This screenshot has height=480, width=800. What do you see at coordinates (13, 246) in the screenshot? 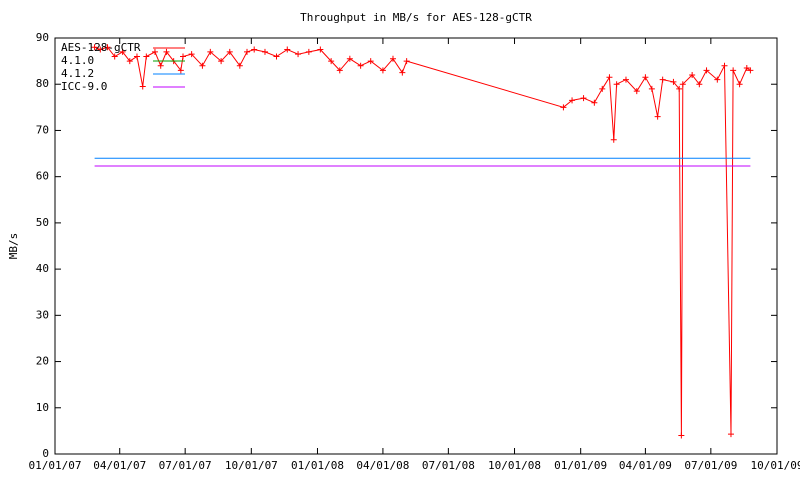
I see `y-axis-label: MB/s` at bounding box center [13, 246].